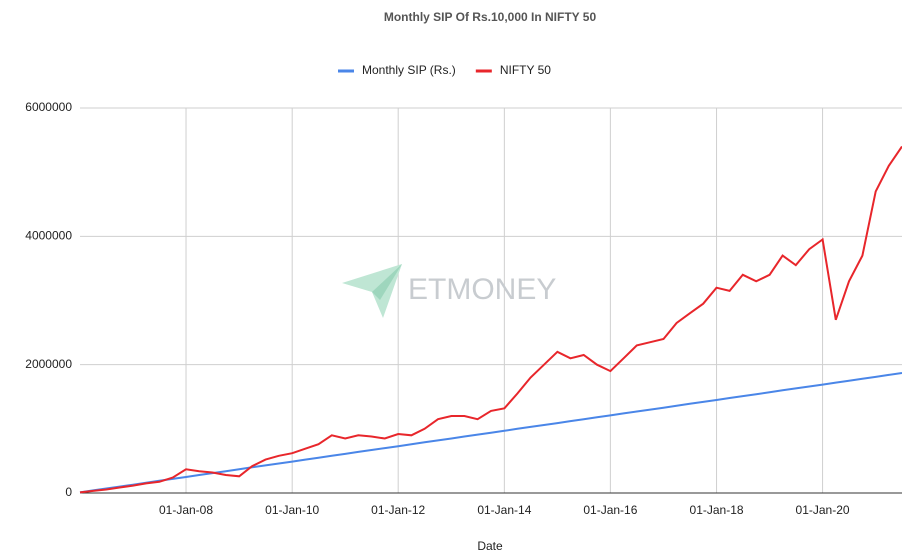 Image resolution: width=902 pixels, height=556 pixels. I want to click on x-tick-label: 01-Jan-12, so click(398, 510).